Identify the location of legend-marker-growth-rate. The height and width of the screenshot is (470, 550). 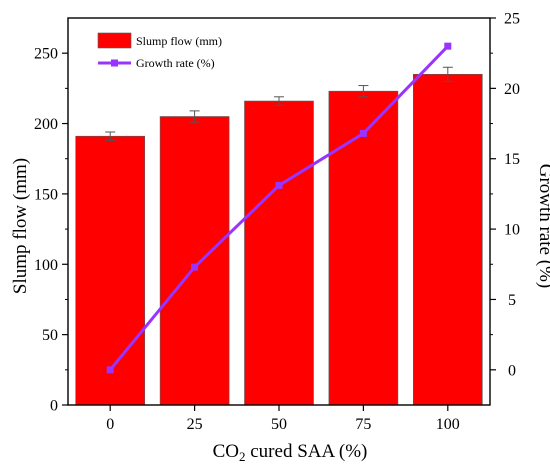
(114, 63).